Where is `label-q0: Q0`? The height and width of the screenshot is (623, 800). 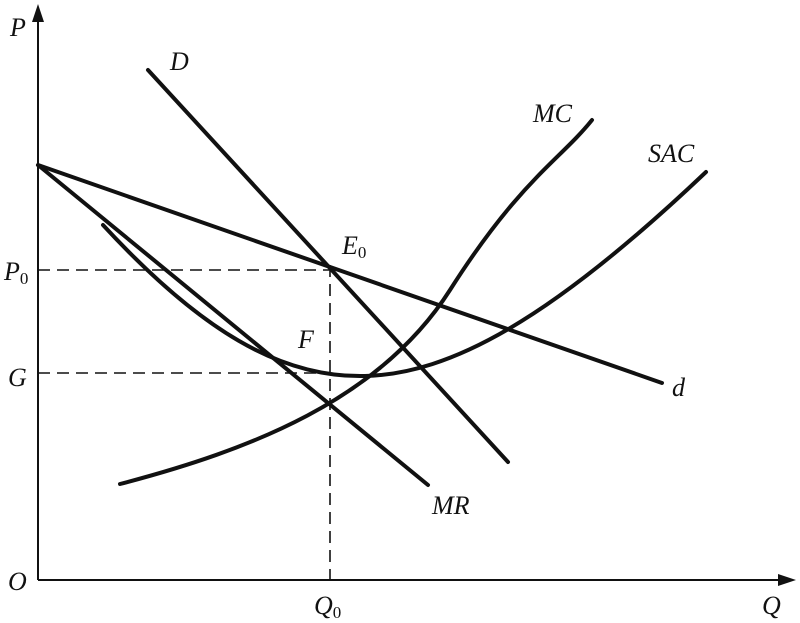 label-q0: Q0 is located at coordinates (327, 606).